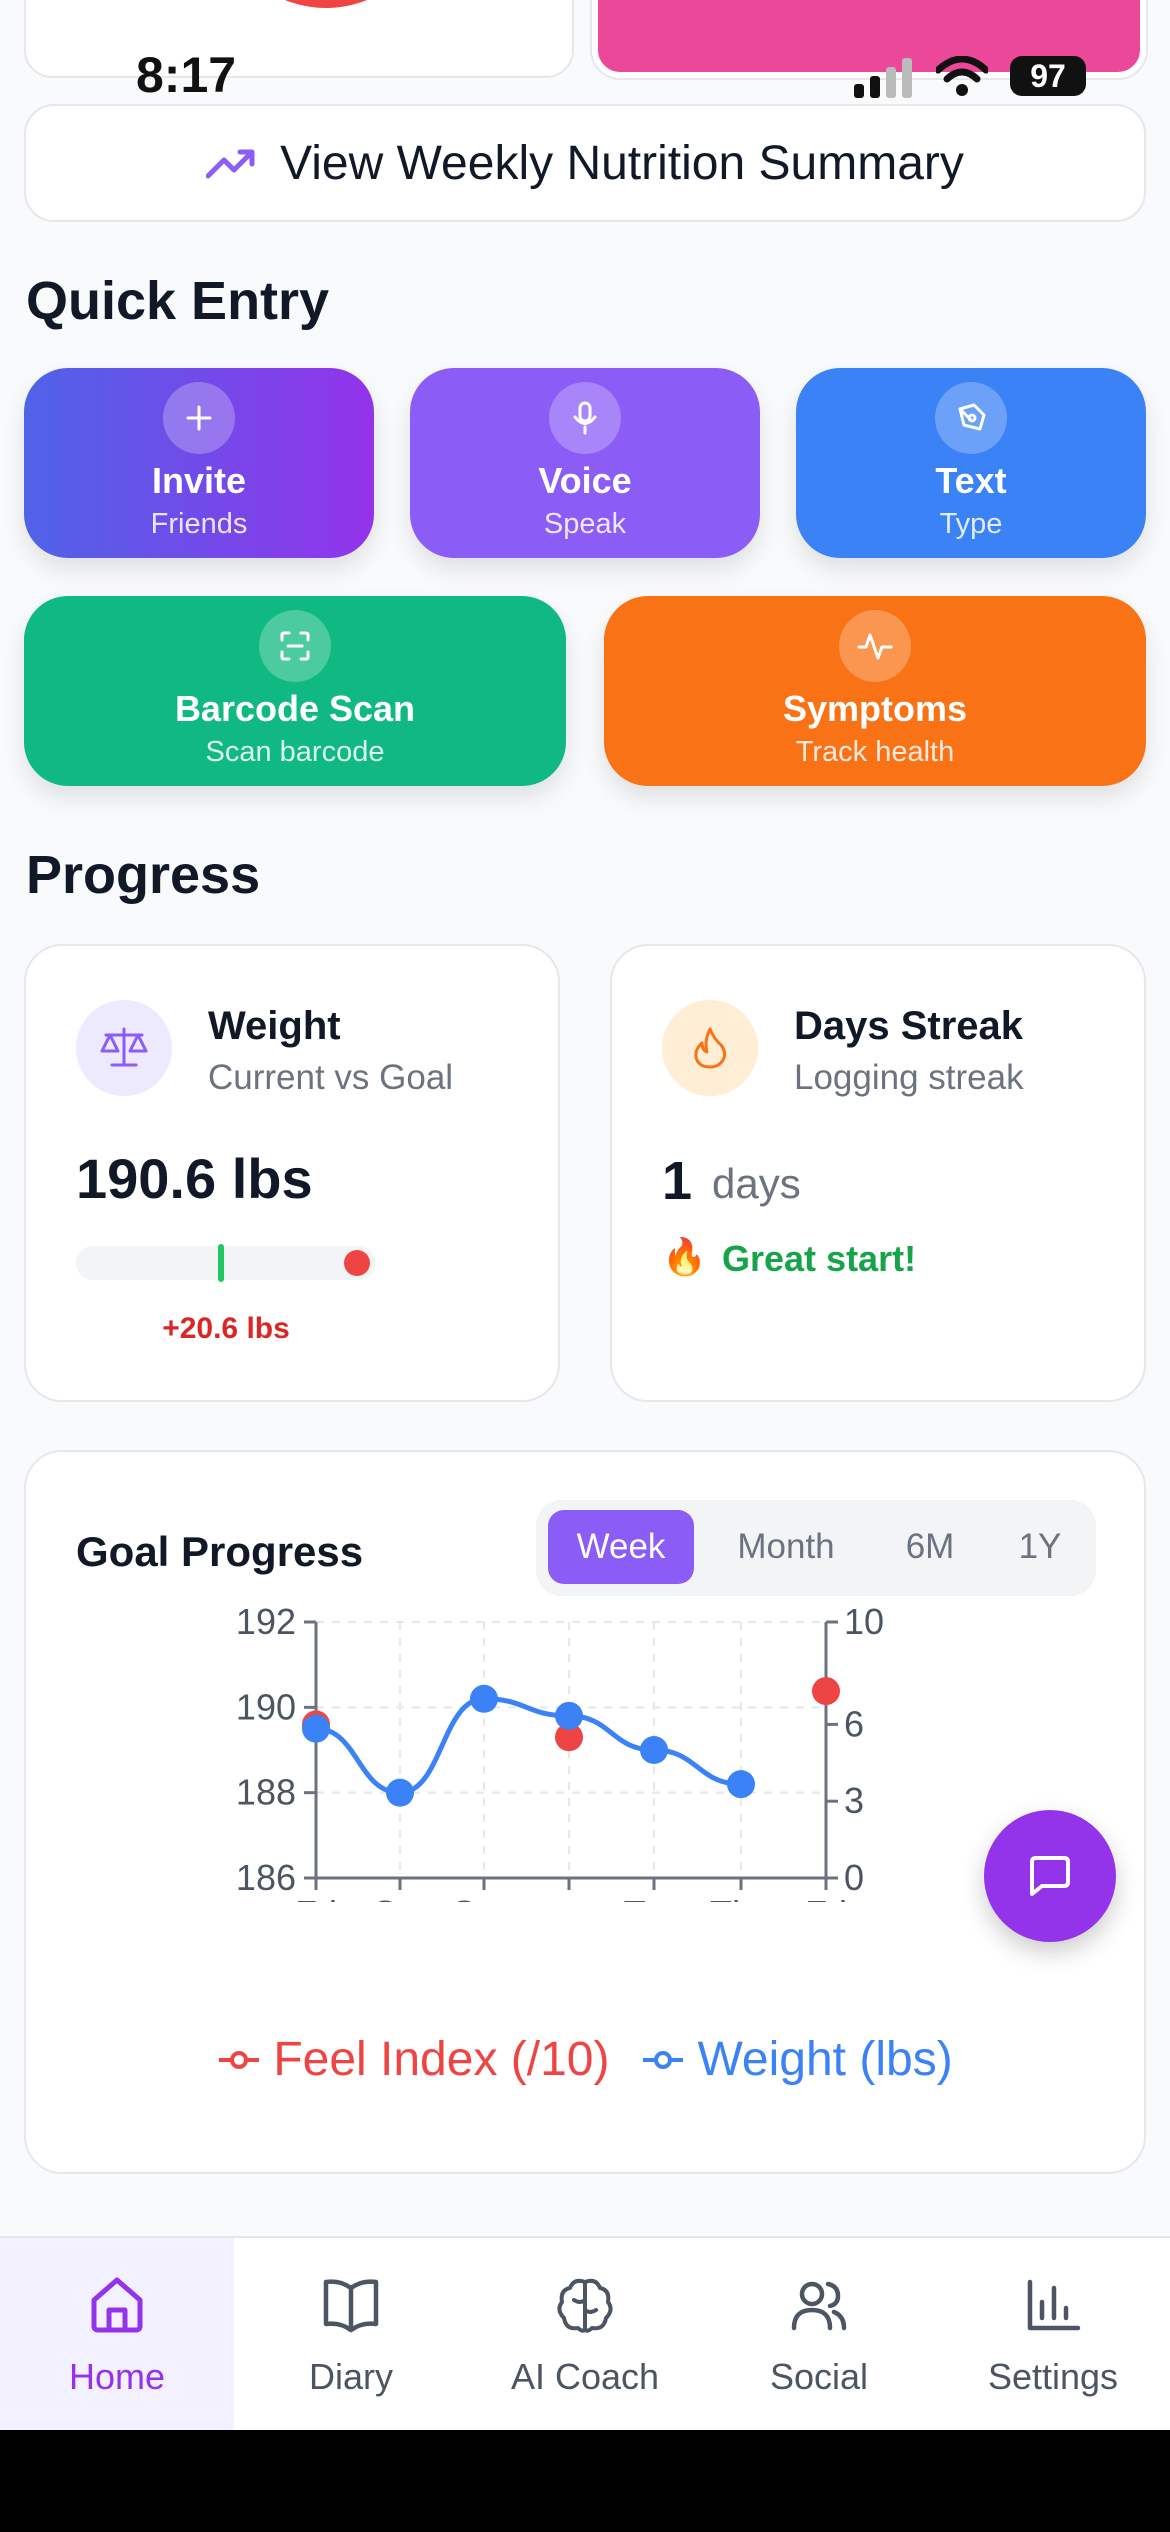  I want to click on barcode-title: Barcode Scan, so click(295, 708).